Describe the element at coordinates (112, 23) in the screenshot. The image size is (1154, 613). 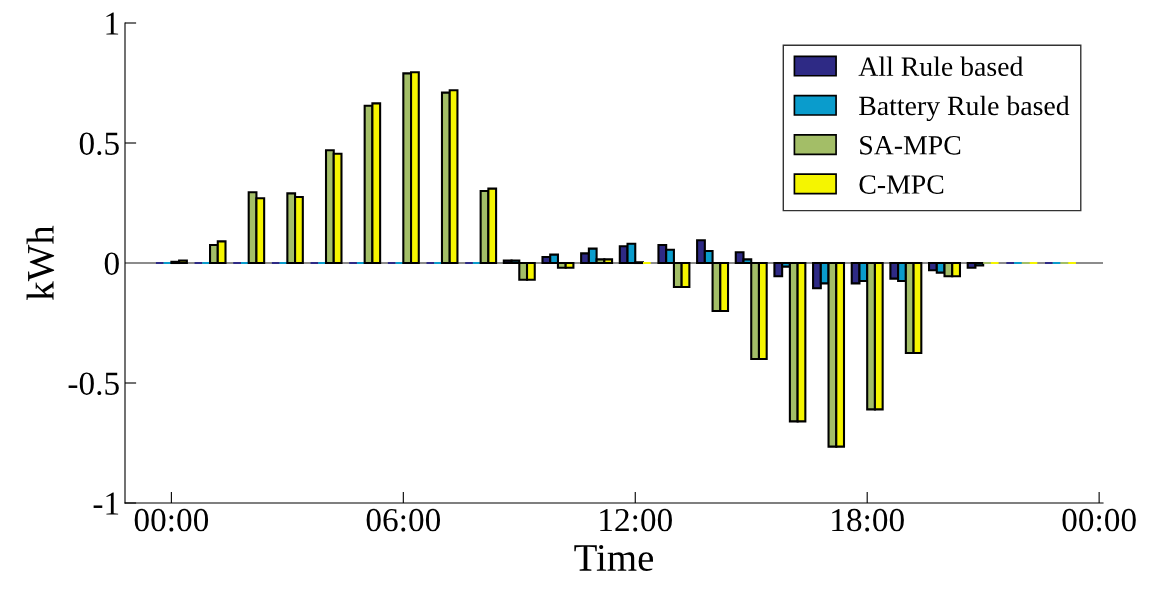
I see `y-tick-label: 1` at that location.